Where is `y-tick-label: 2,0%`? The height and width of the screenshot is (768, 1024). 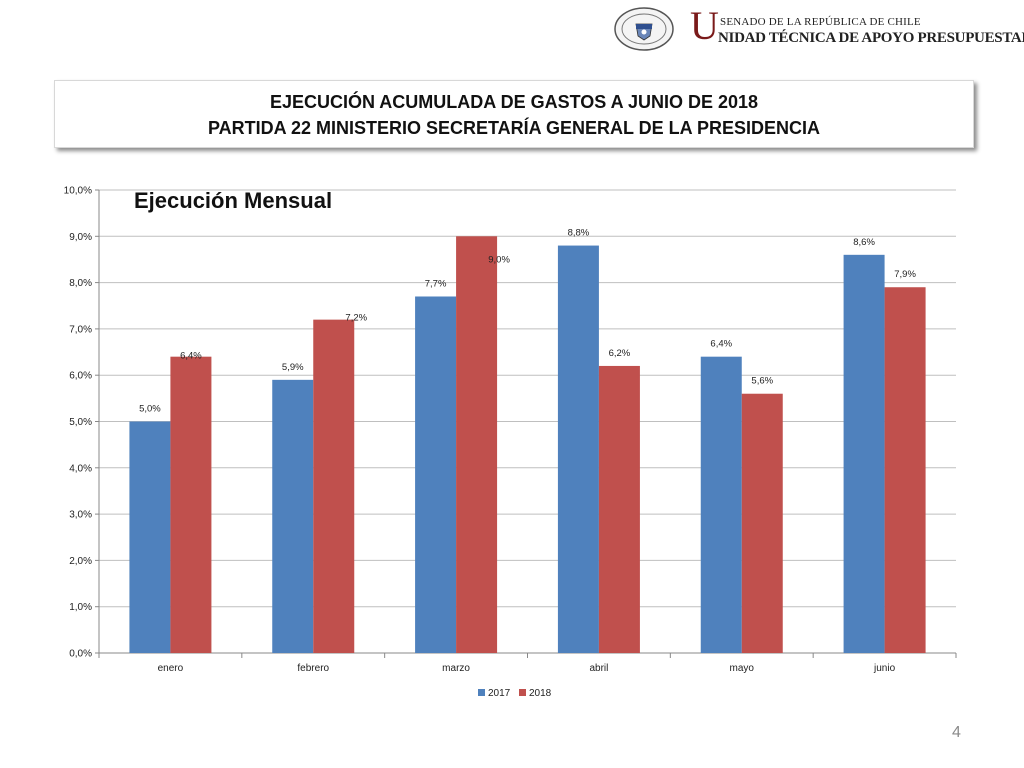
y-tick-label: 2,0% is located at coordinates (80, 561).